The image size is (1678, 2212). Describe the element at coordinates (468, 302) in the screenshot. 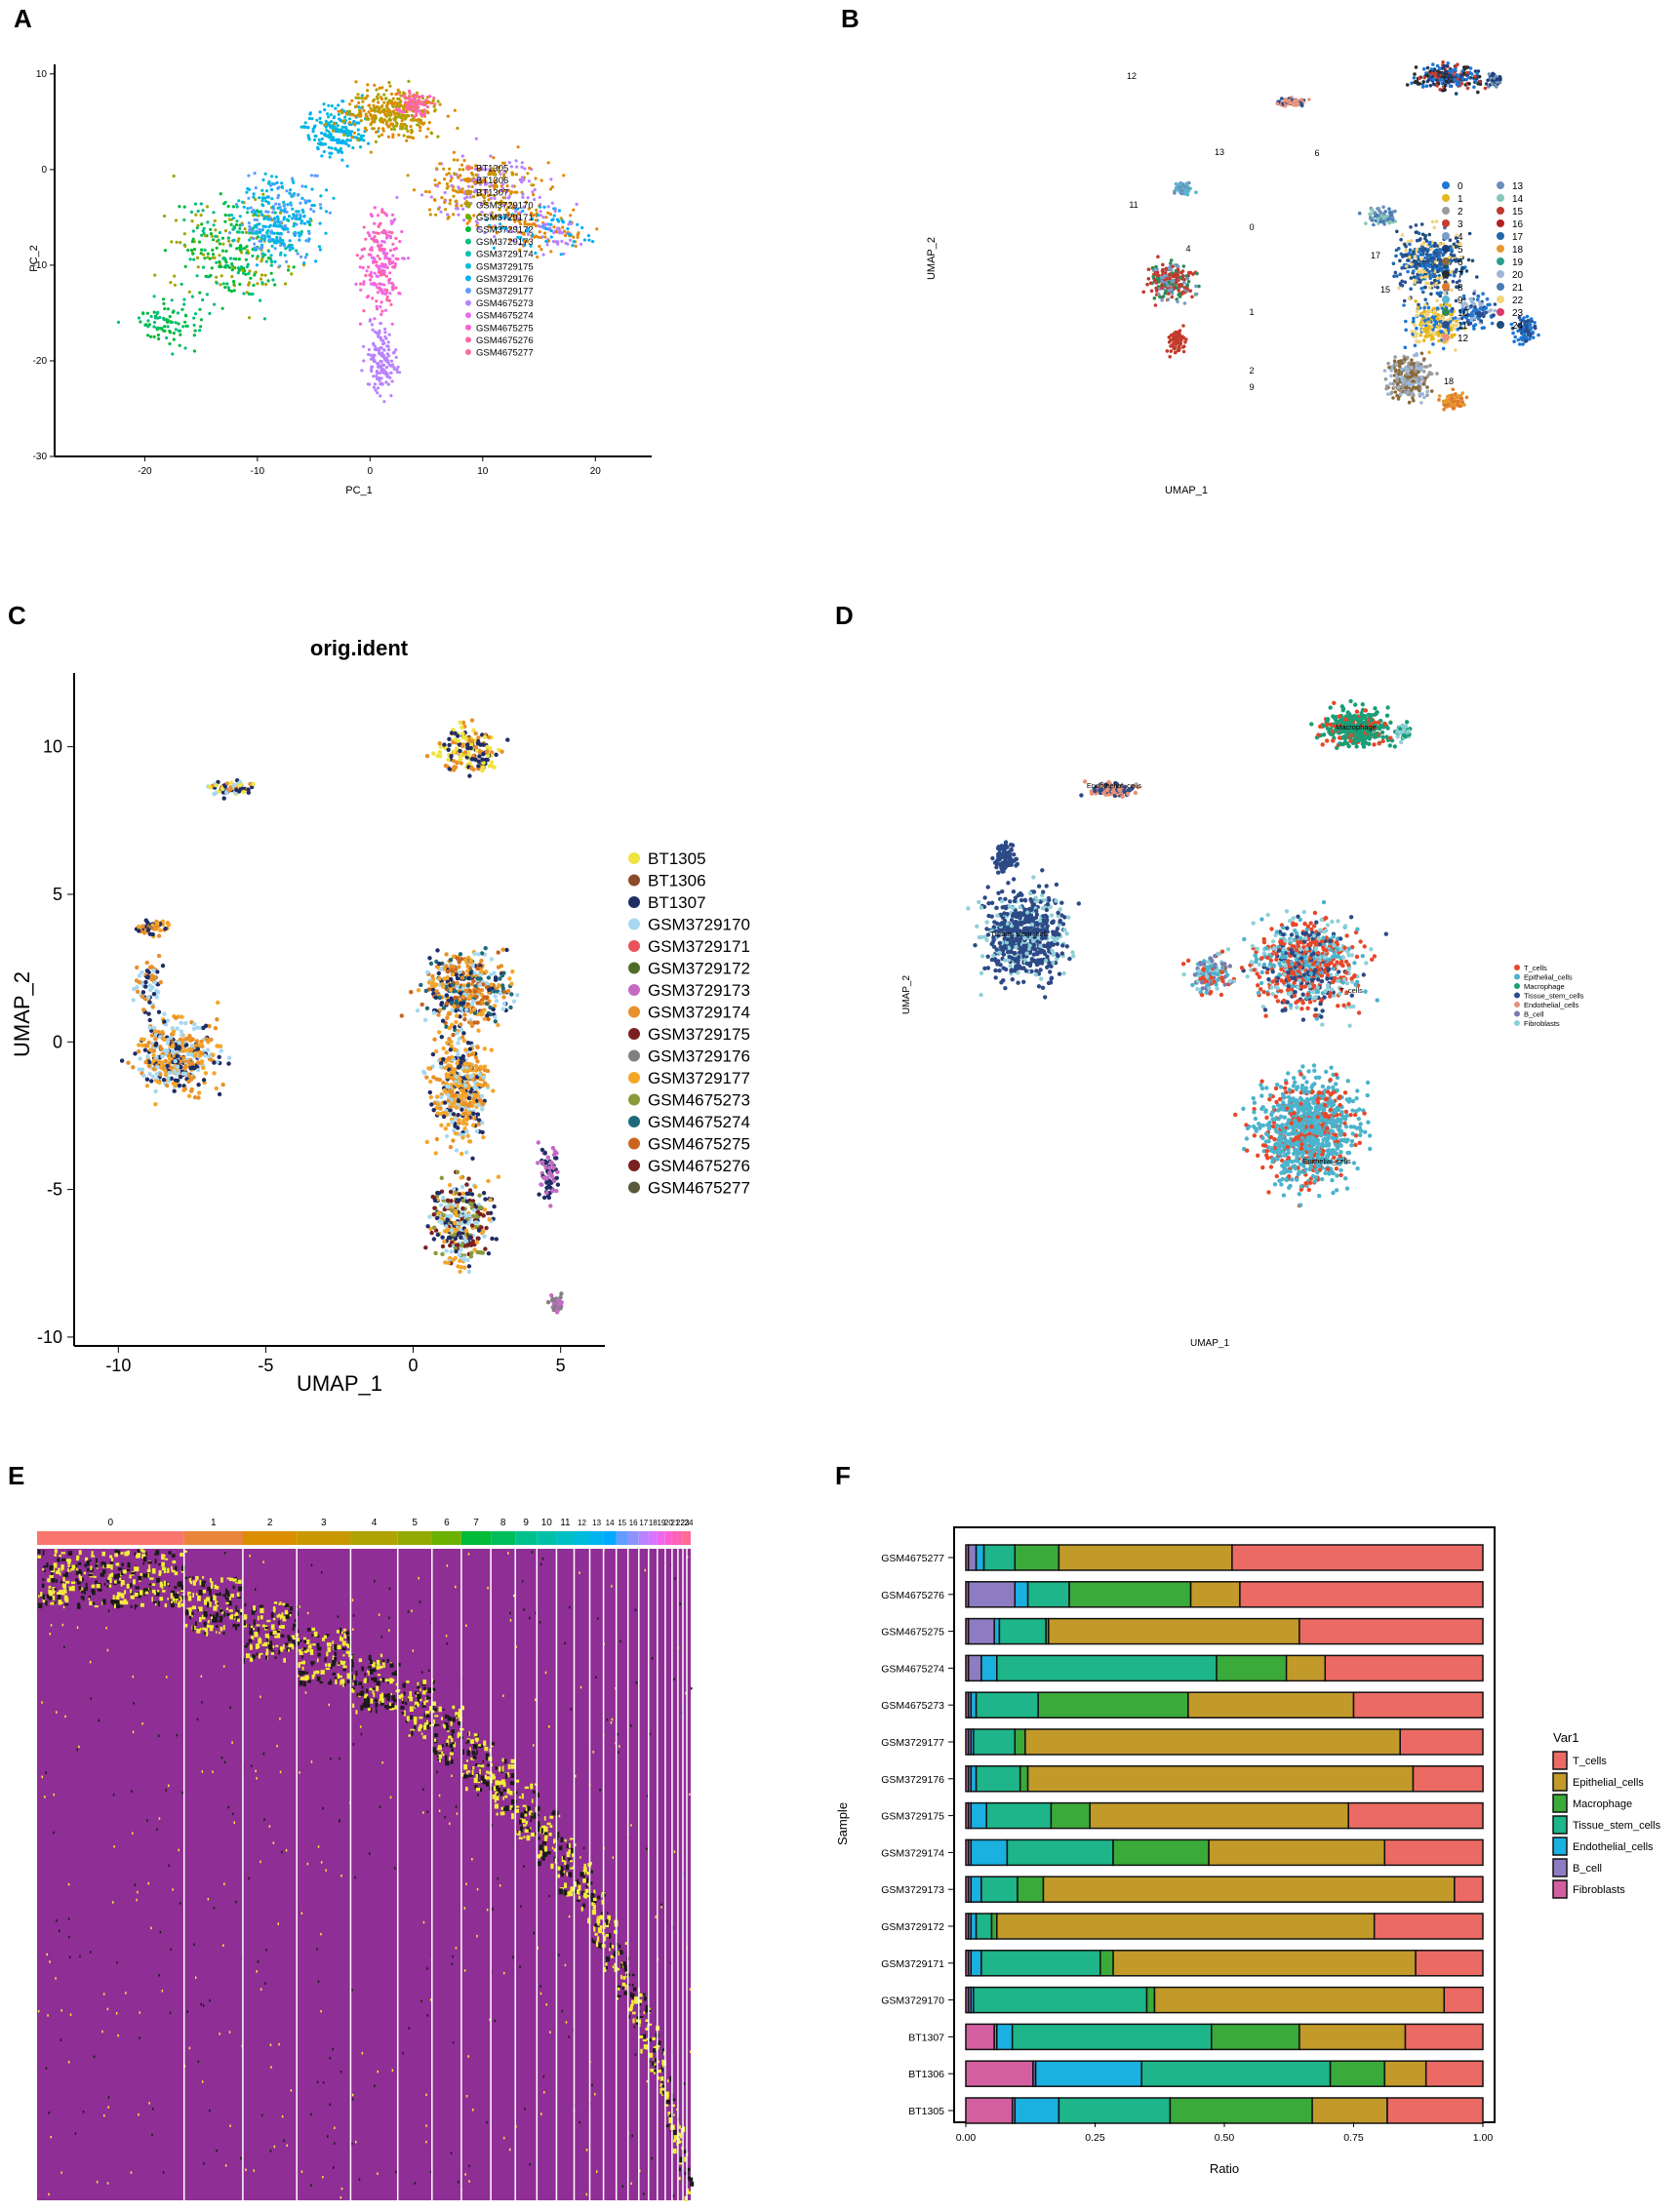

I see `legend-marker` at that location.